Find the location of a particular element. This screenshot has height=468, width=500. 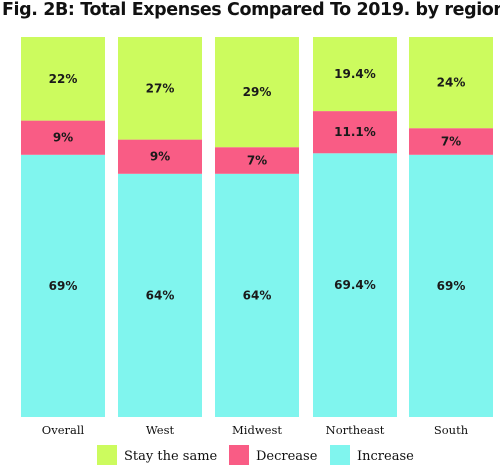

bar-south-stay-the-same is located at coordinates (451, 83).